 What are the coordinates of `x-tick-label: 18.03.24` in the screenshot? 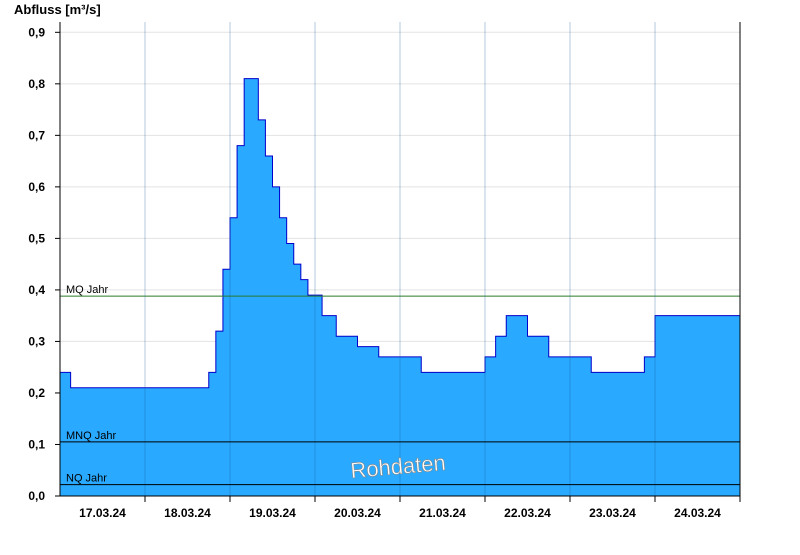 It's located at (187, 513).